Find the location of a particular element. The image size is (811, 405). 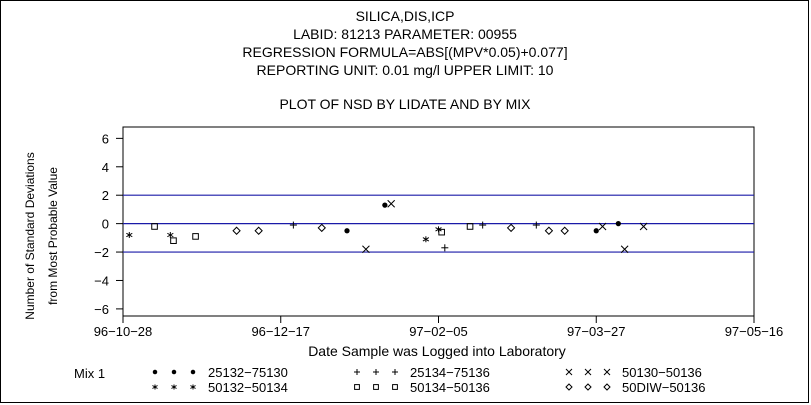

title-line-1: SILICA,DIS,ICP is located at coordinates (405, 16).